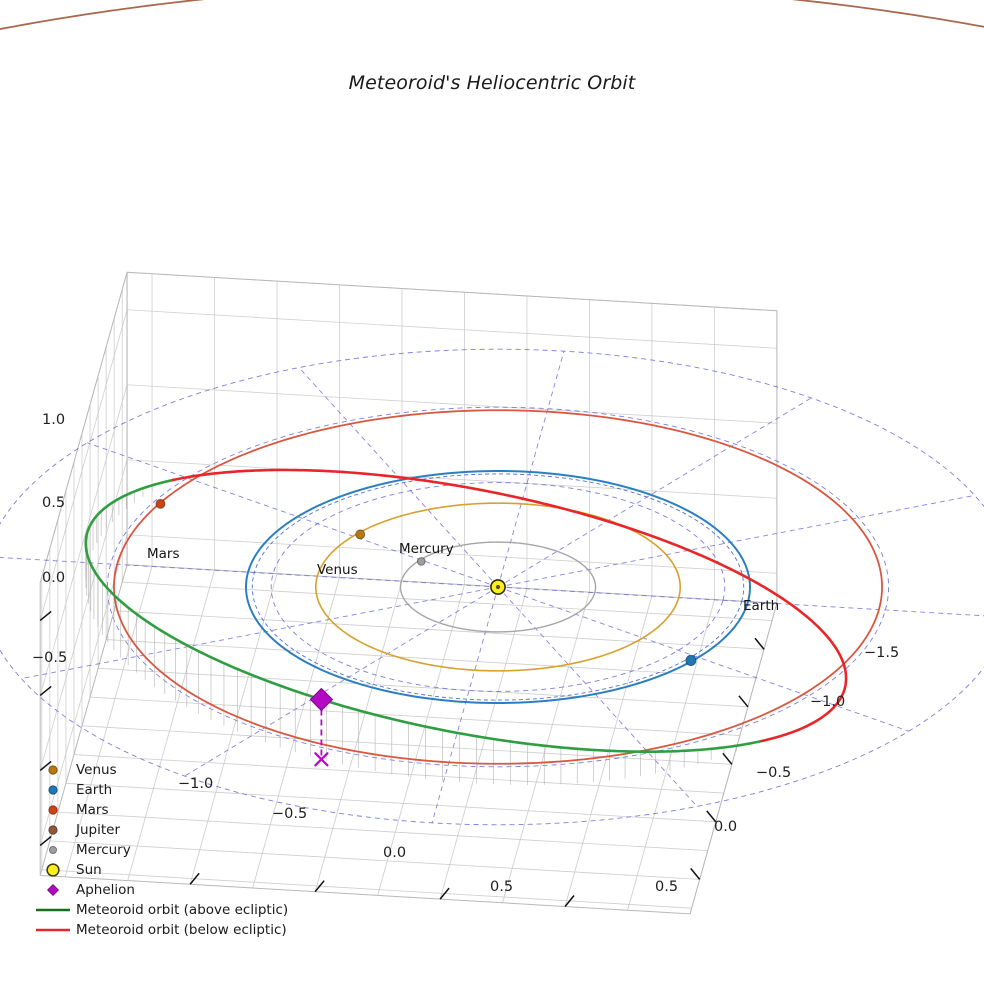 The height and width of the screenshot is (984, 984). I want to click on z-axis-tick-label: 0.0, so click(54, 578).